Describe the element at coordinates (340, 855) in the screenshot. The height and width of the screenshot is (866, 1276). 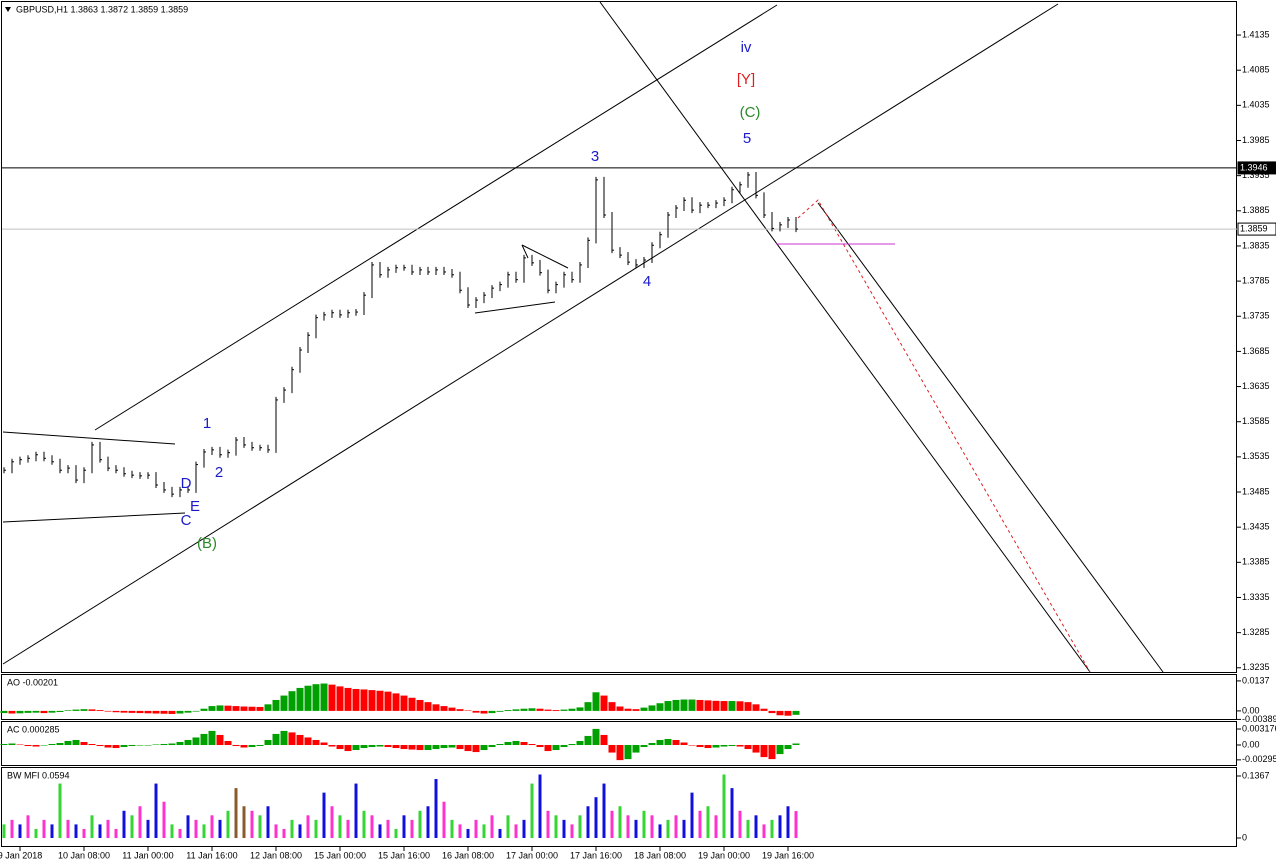
I see `x-tick-label: 15 Jan 00:00` at that location.